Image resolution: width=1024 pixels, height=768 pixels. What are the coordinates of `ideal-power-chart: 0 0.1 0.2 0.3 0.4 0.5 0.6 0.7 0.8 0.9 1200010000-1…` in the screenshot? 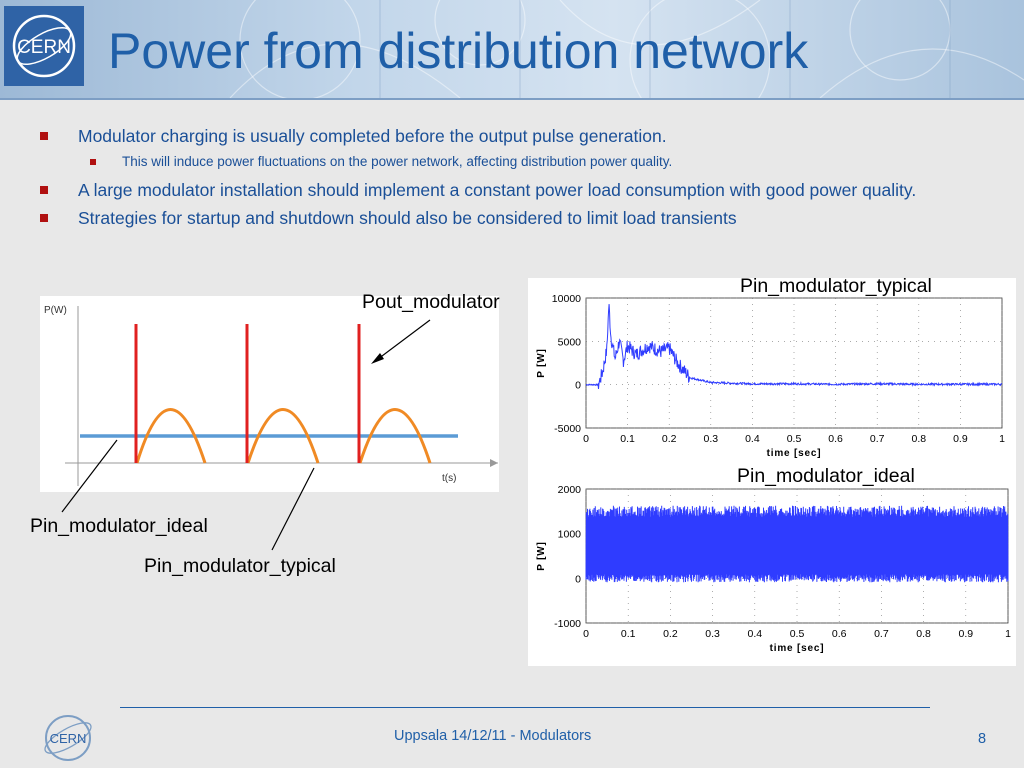 It's located at (773, 569).